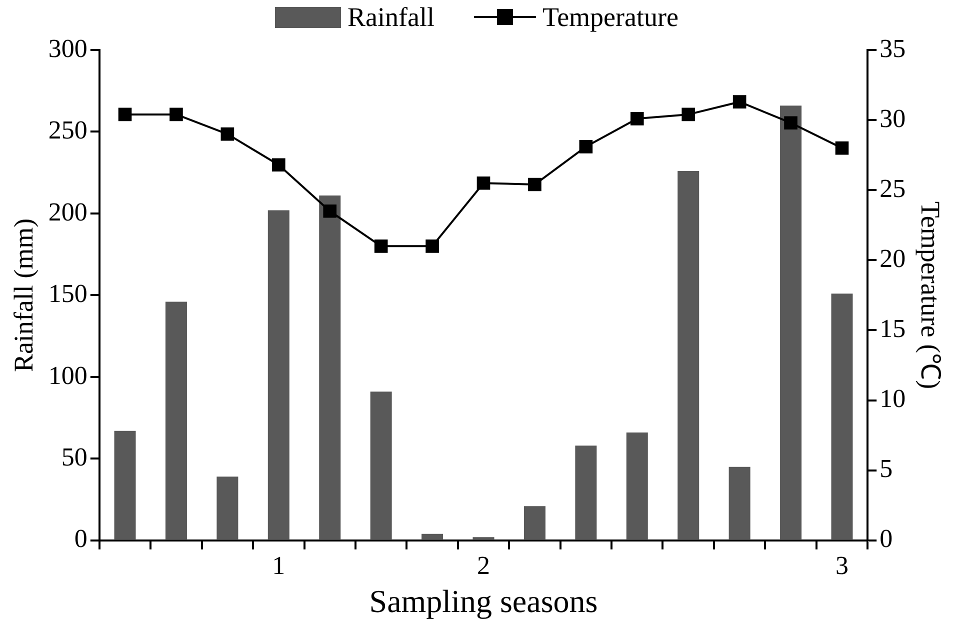 The image size is (954, 628). I want to click on x-tick-label: 2, so click(483, 565).